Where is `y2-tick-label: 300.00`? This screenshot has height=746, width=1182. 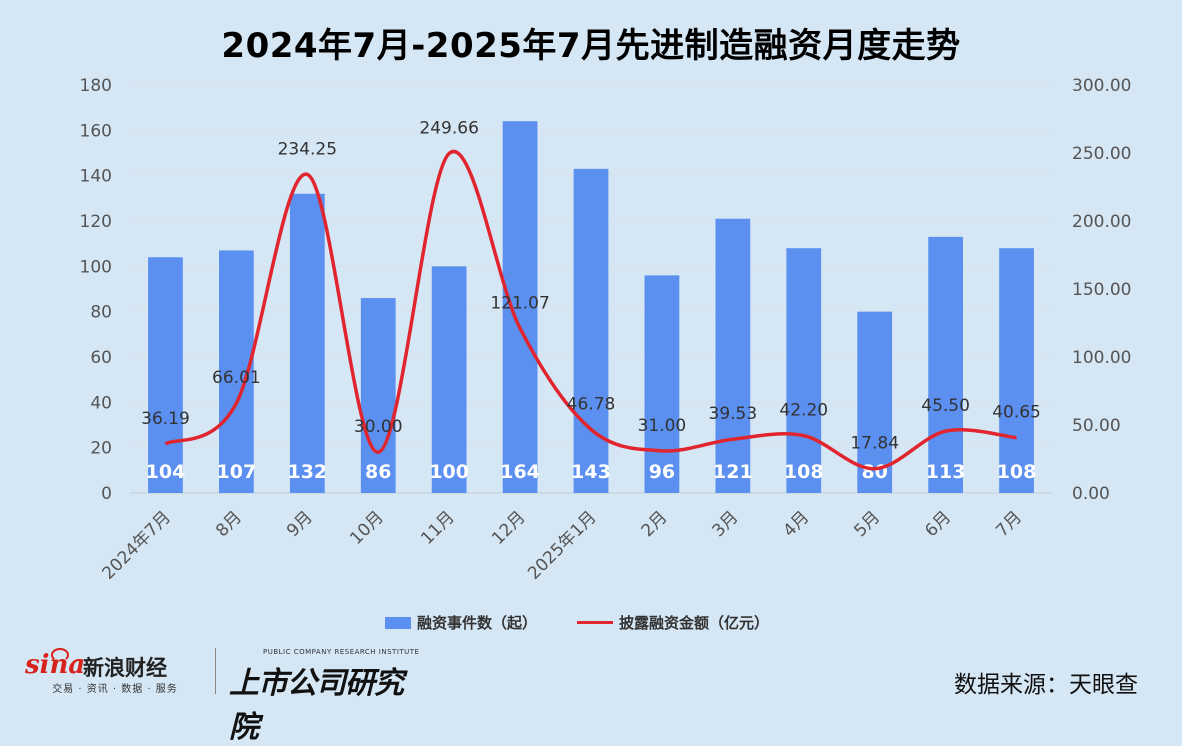 y2-tick-label: 300.00 is located at coordinates (1101, 86).